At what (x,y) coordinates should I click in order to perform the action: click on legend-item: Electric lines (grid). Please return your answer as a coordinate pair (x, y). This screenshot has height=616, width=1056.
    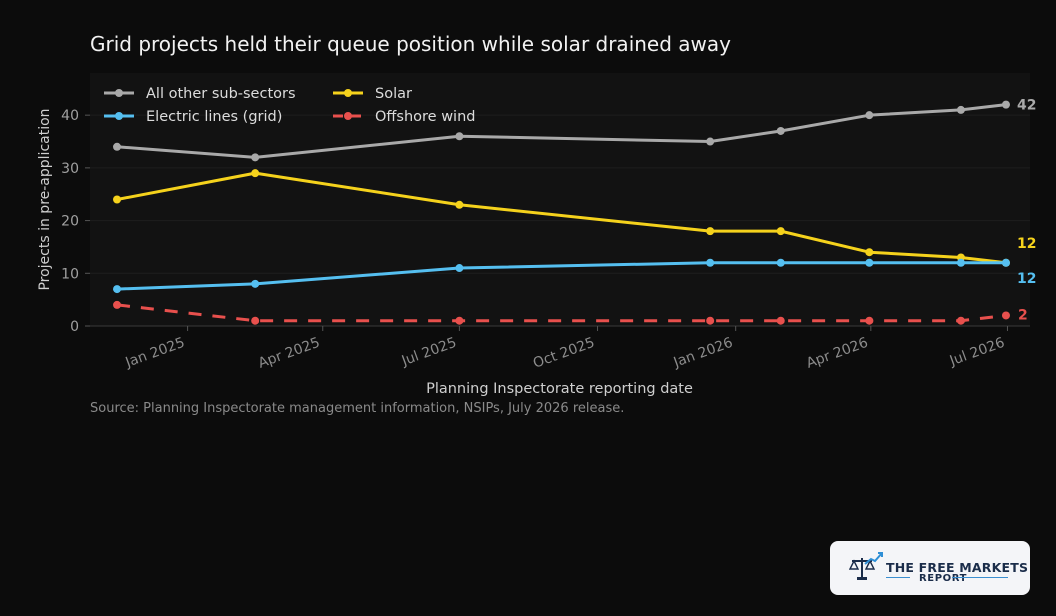
    Looking at the image, I should click on (193, 117).